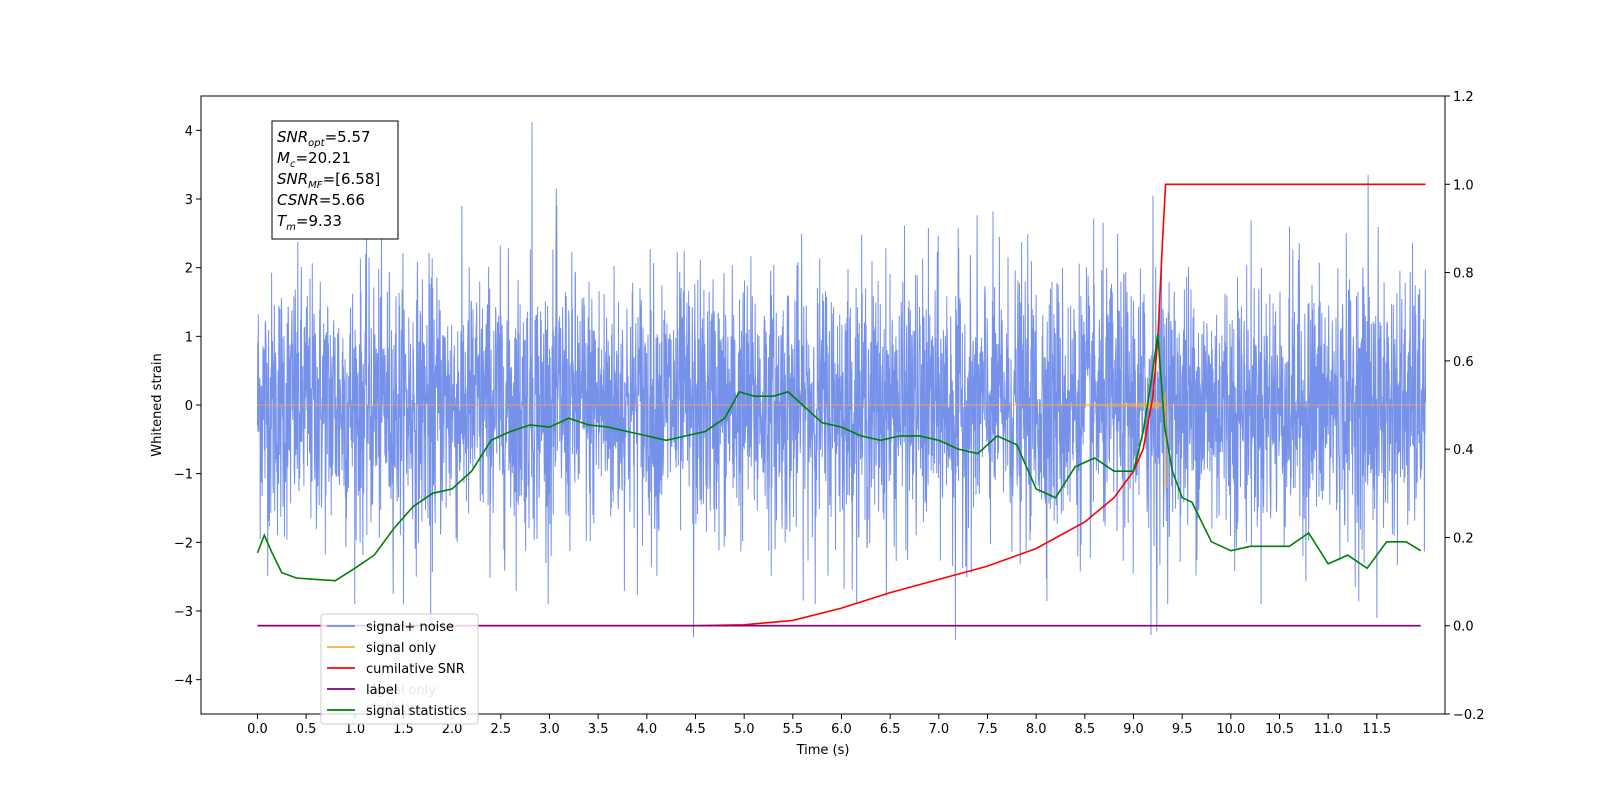  Describe the element at coordinates (189, 406) in the screenshot. I see `y-tick-label: 0` at that location.